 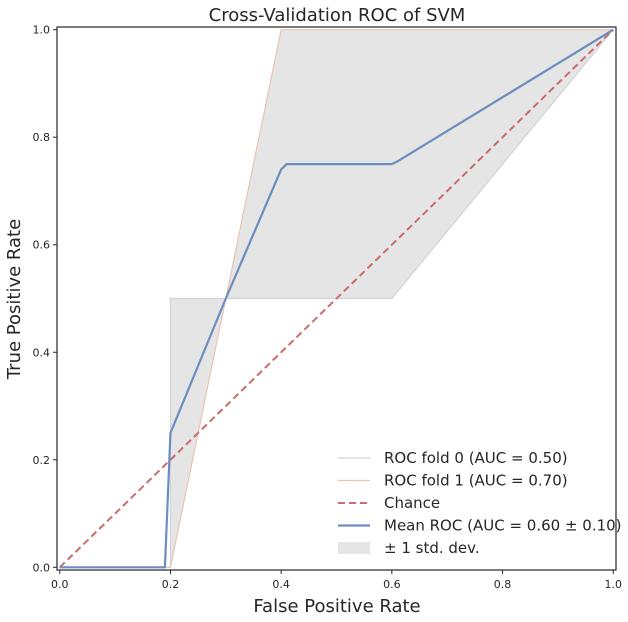 What do you see at coordinates (503, 526) in the screenshot?
I see `legend-label-3: Mean ROC (AUC = 0.60 ± 0.10)` at bounding box center [503, 526].